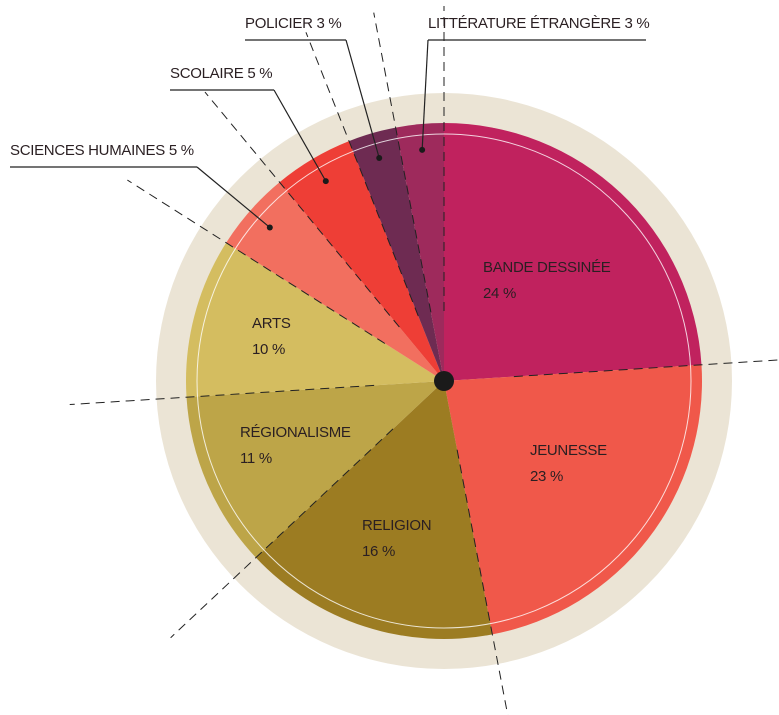 This screenshot has height=715, width=779. What do you see at coordinates (207, 73) in the screenshot?
I see `outside-label-name: SCOLAIRE` at bounding box center [207, 73].